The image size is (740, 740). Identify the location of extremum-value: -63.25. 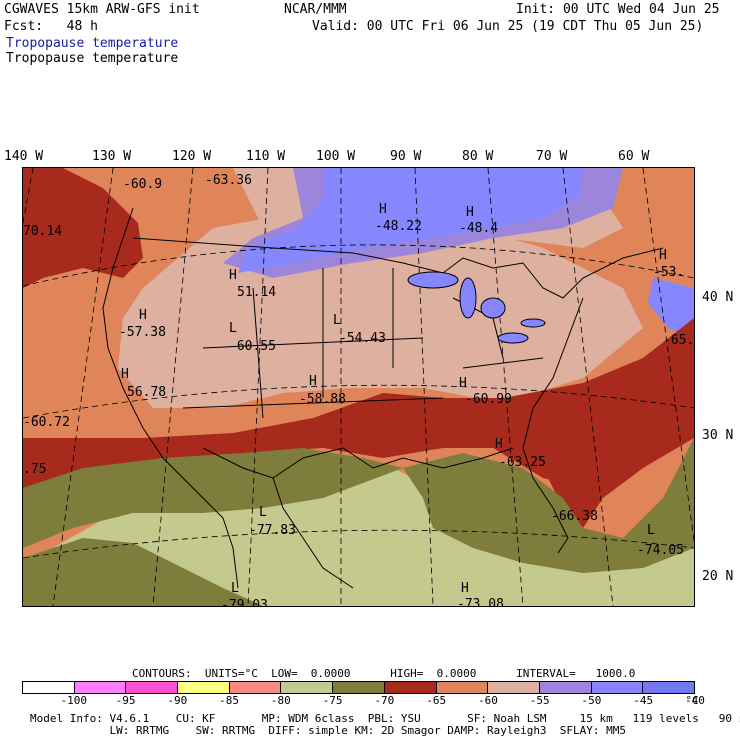
(522, 462).